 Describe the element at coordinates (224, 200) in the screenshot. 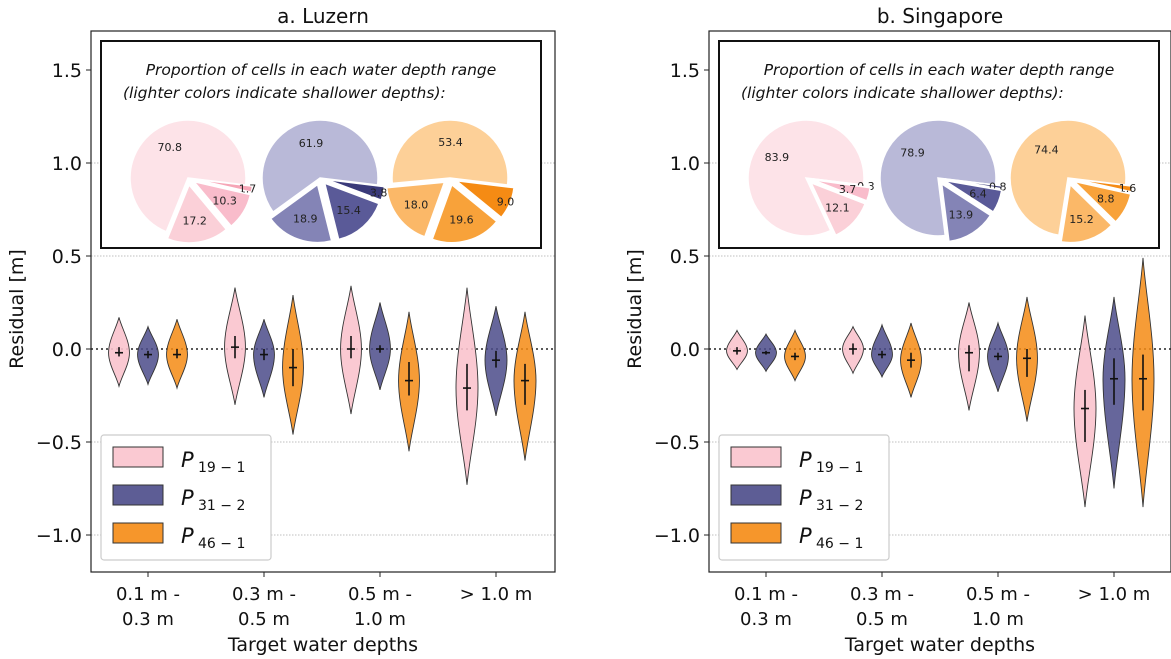

I see `pie-label: 10.3` at that location.